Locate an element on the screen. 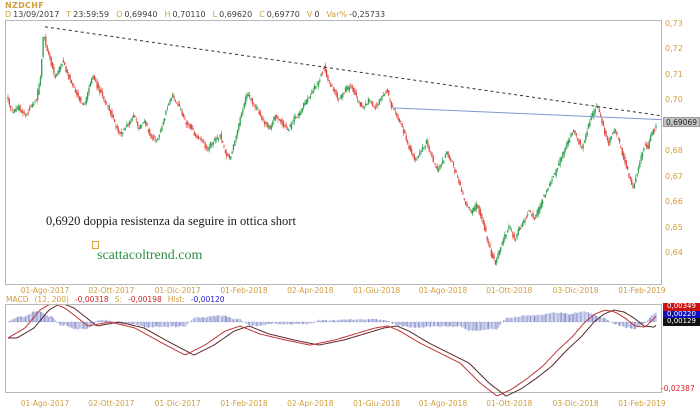  macd-hist-value: -0,00120 is located at coordinates (207, 299).